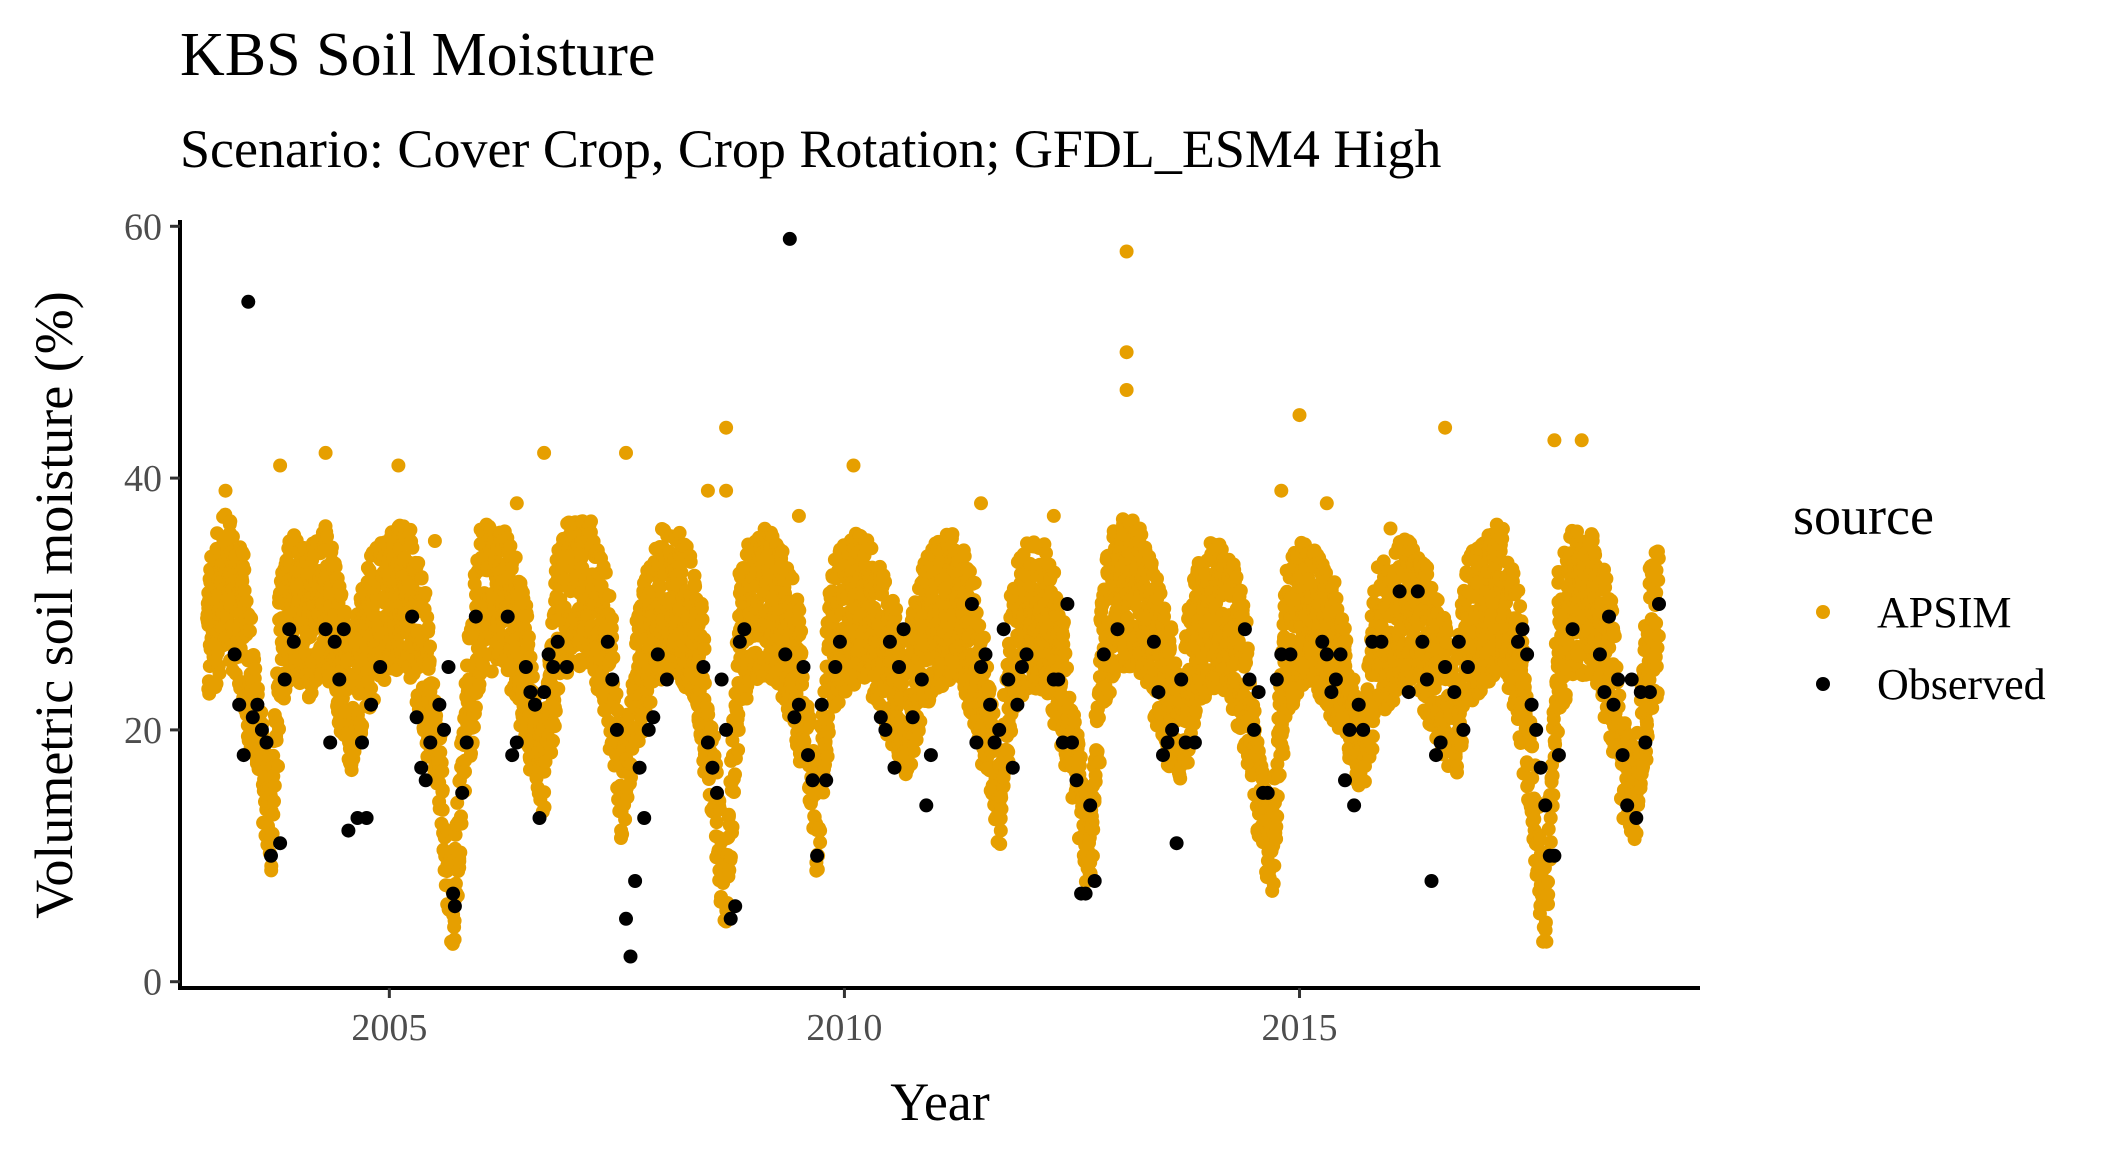  I want to click on chart-title: KBS Soil Moisture, so click(418, 55).